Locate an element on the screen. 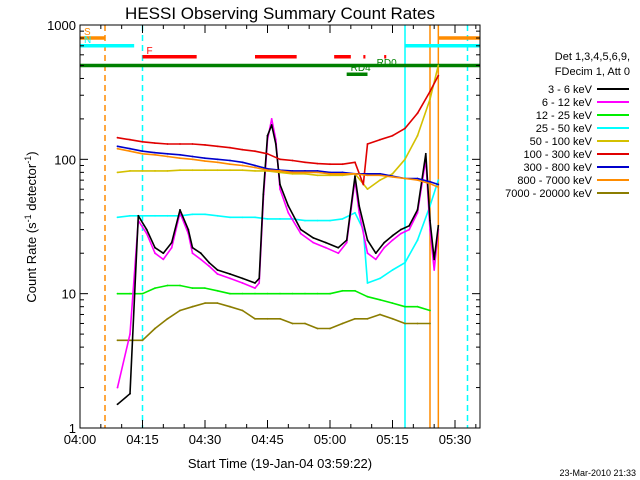 This screenshot has height=480, width=640. legend-label-5: 100 - 300 keV is located at coordinates (558, 155).